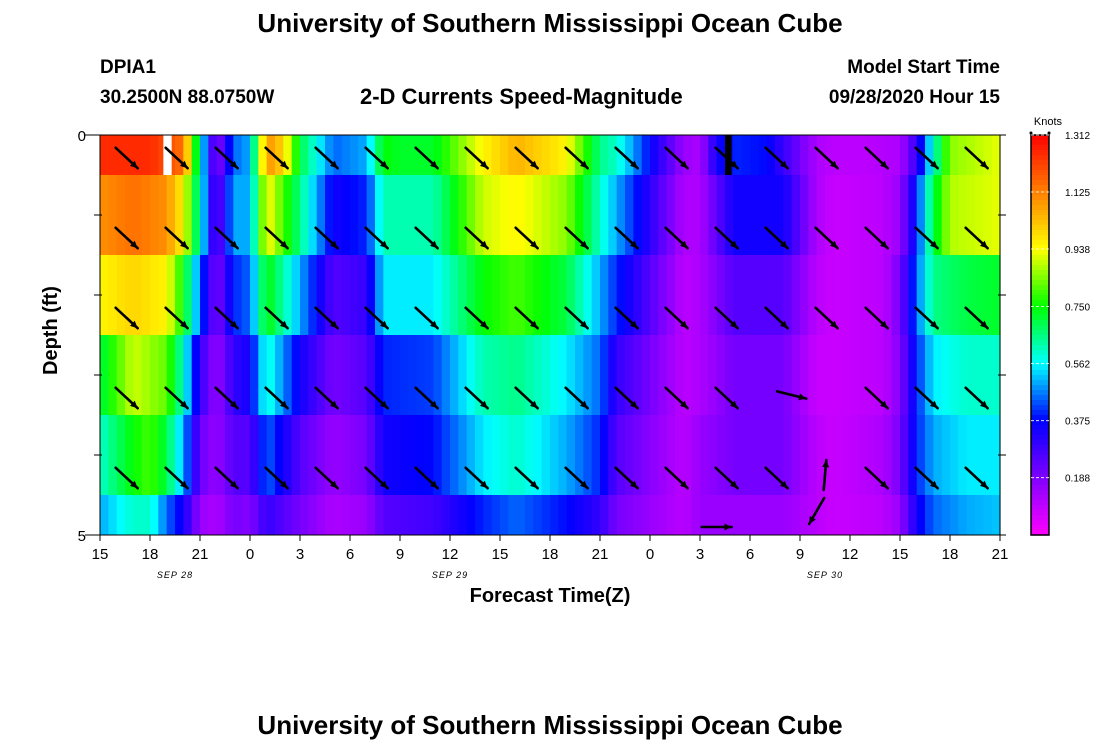 This screenshot has height=750, width=1100. I want to click on station-id: DPIA1, so click(128, 67).